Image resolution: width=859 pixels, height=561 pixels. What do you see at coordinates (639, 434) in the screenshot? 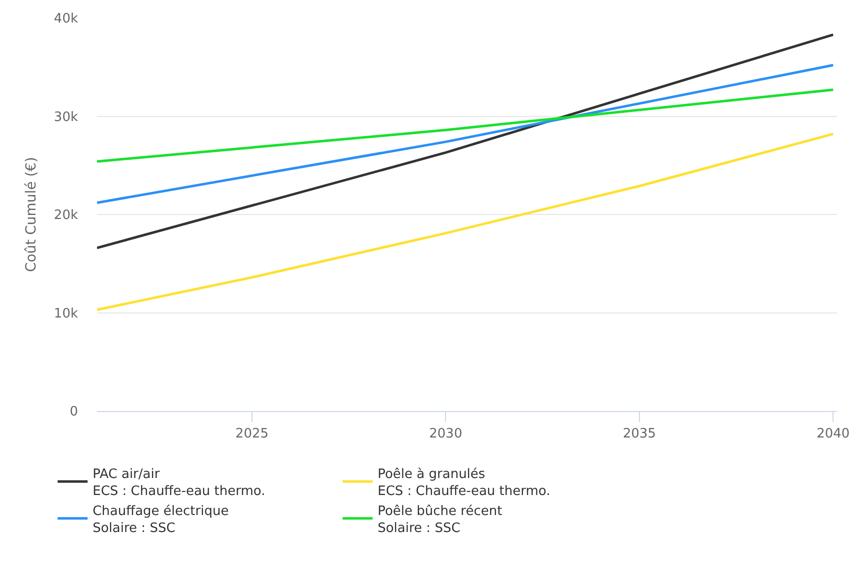
I see `x-tick-label: 2035` at bounding box center [639, 434].